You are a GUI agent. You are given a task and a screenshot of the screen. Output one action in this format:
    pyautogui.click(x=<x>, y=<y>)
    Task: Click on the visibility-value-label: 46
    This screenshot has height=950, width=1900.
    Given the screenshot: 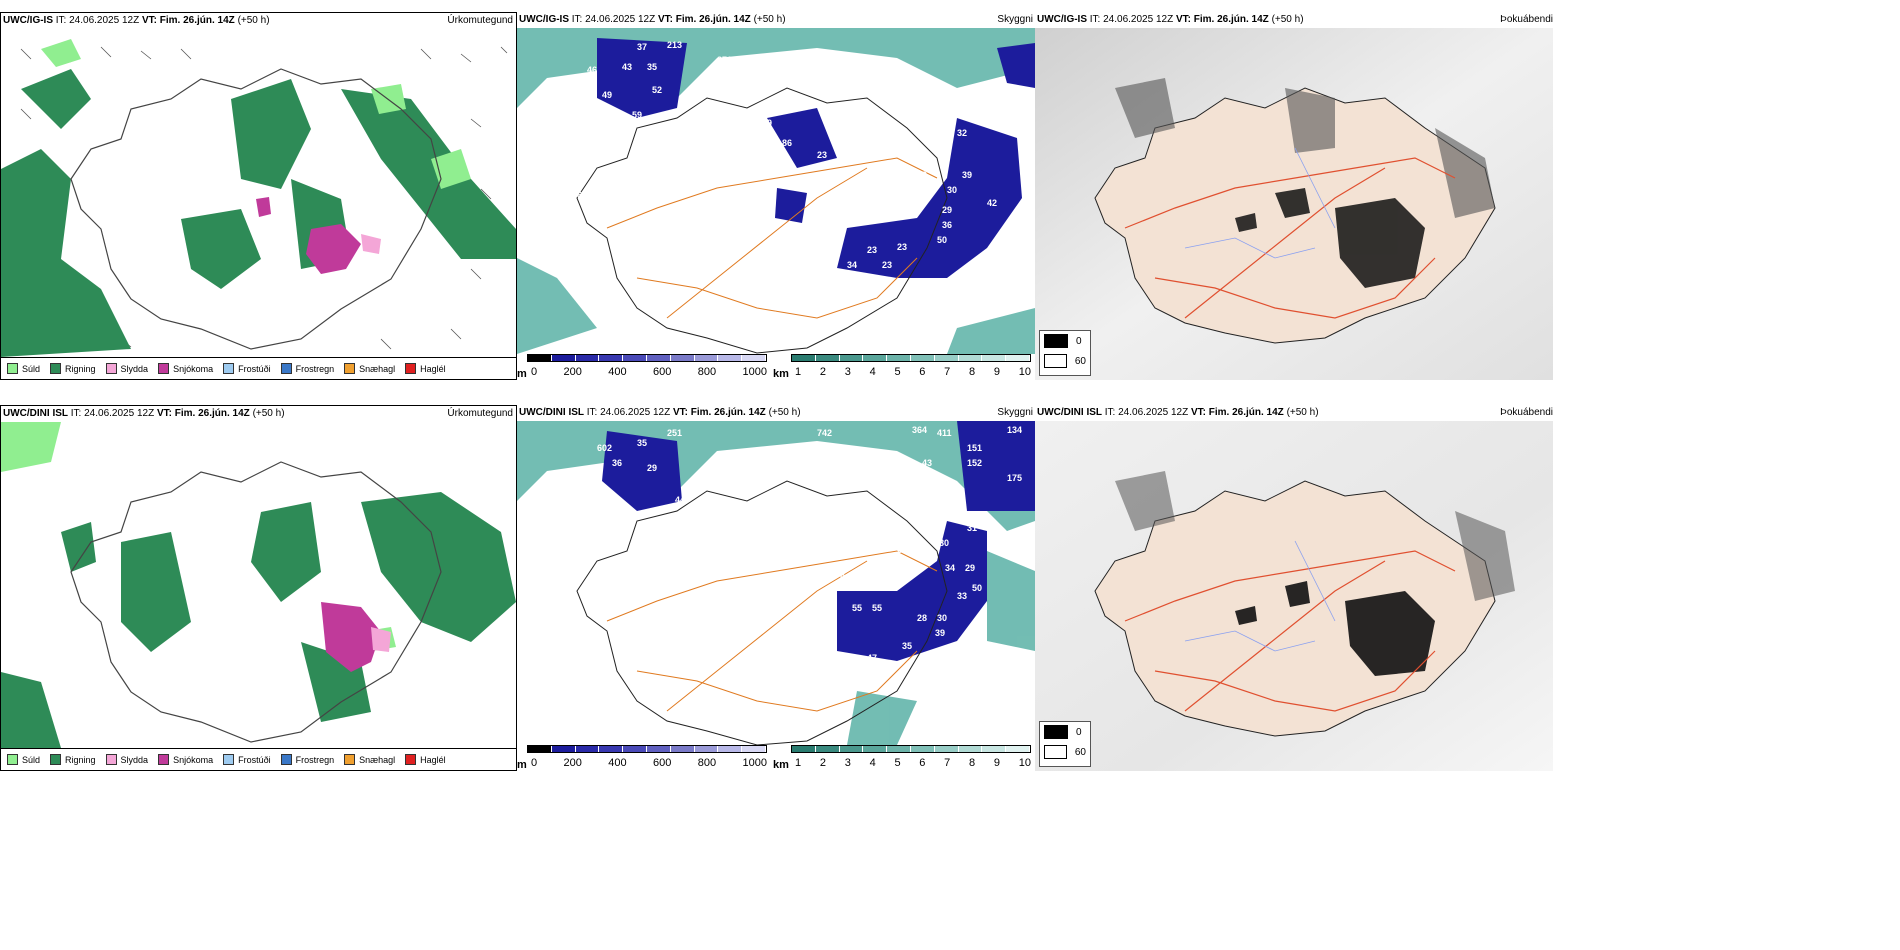 What is the action you would take?
    pyautogui.click(x=832, y=253)
    